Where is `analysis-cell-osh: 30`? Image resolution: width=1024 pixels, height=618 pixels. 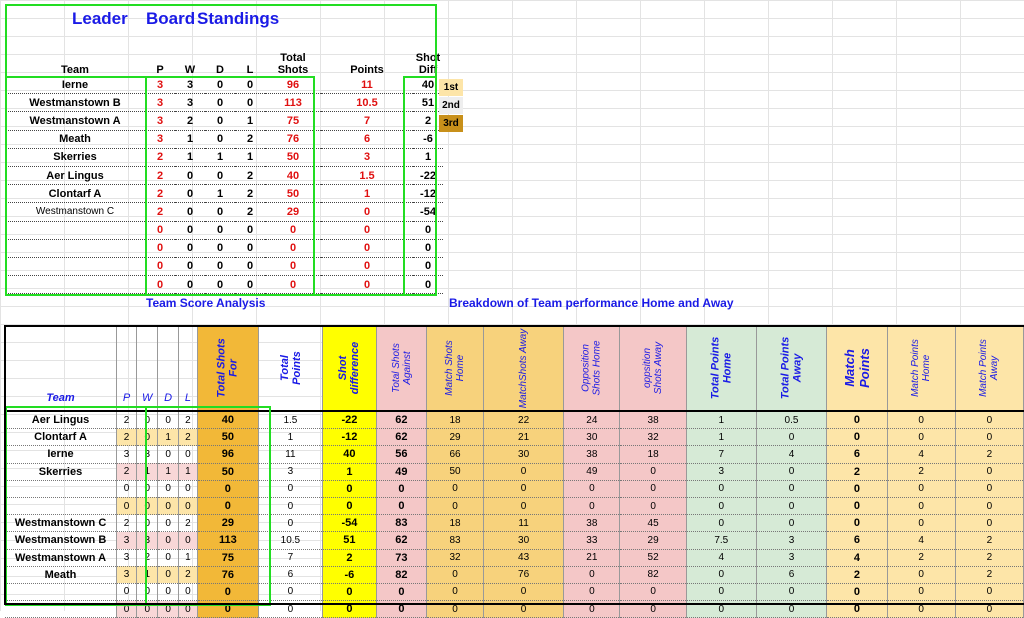
analysis-cell-osh: 30 is located at coordinates (592, 437).